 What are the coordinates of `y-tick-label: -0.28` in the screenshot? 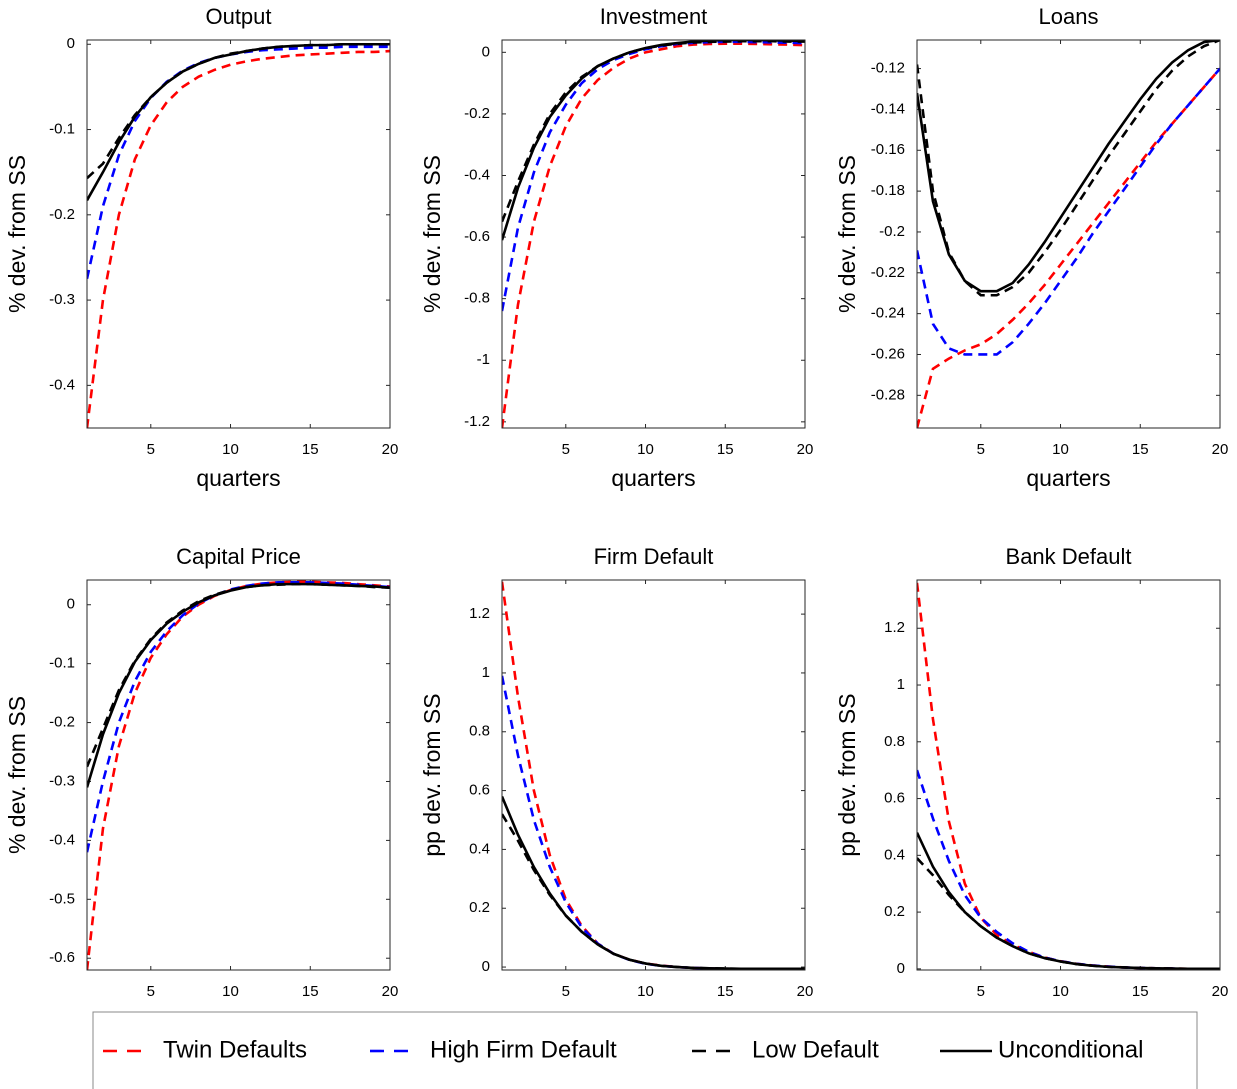 It's located at (888, 394).